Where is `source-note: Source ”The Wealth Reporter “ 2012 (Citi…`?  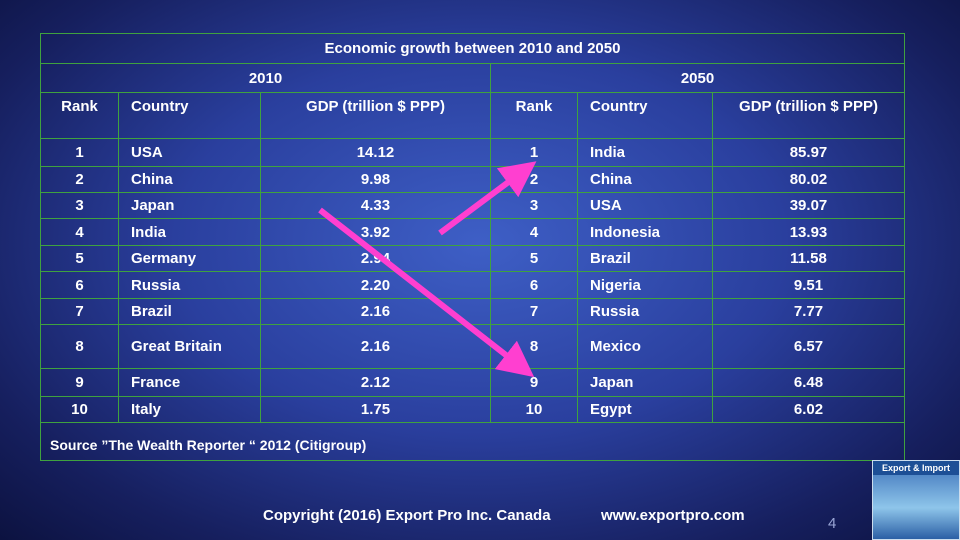 source-note: Source ”The Wealth Reporter “ 2012 (Citi… is located at coordinates (472, 441).